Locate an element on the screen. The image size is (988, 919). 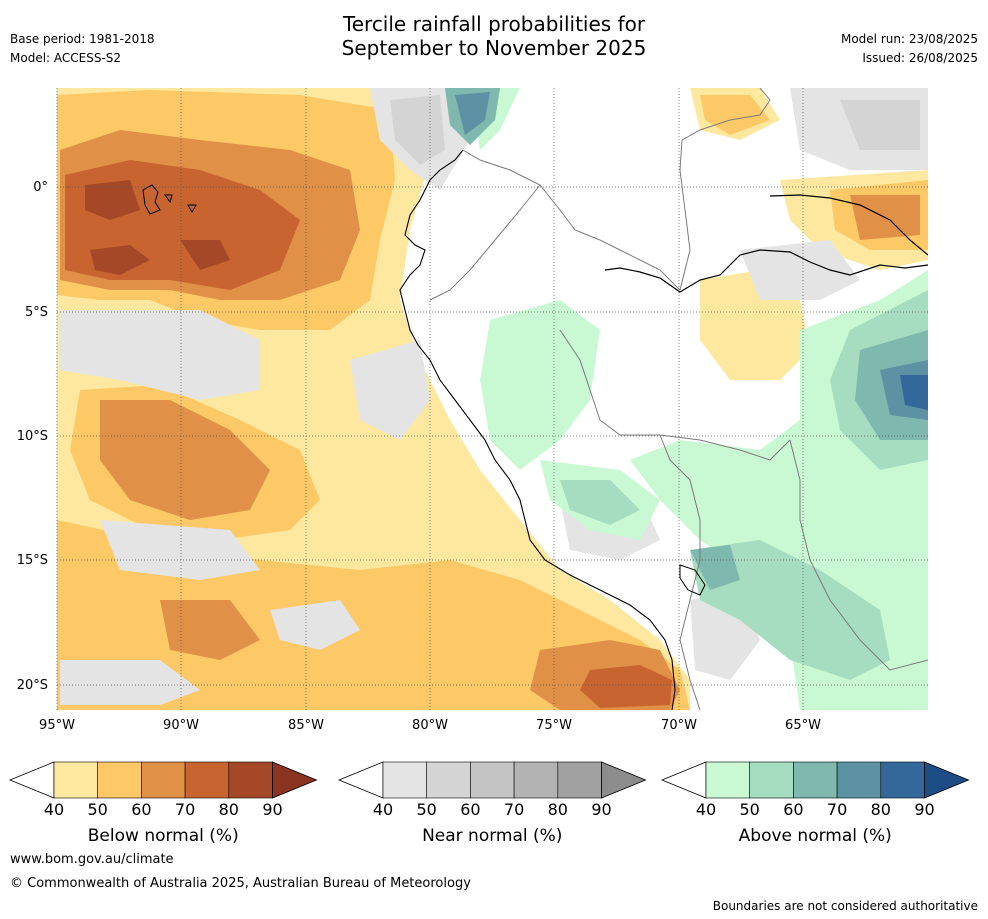
near-normal-tick-label: 80 is located at coordinates (557, 809).